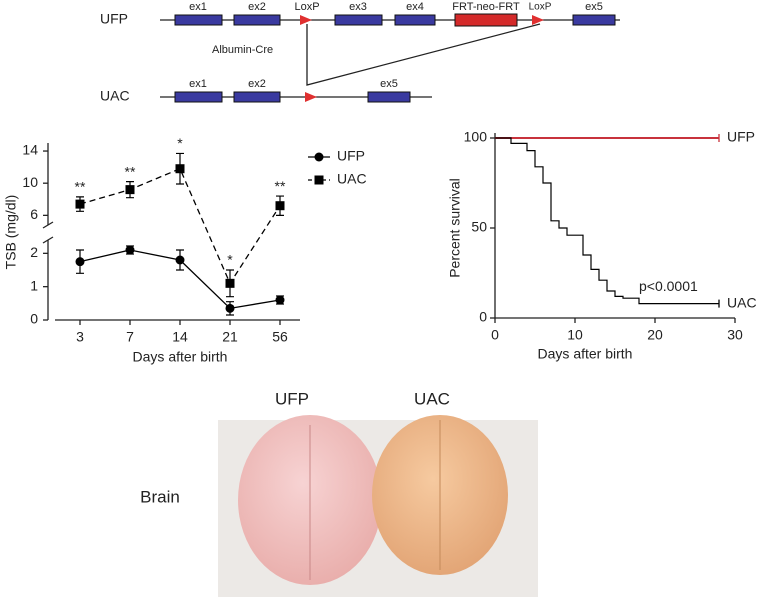 Image resolution: width=759 pixels, height=597 pixels. Describe the element at coordinates (741, 137) in the screenshot. I see `series-label: UFP` at that location.